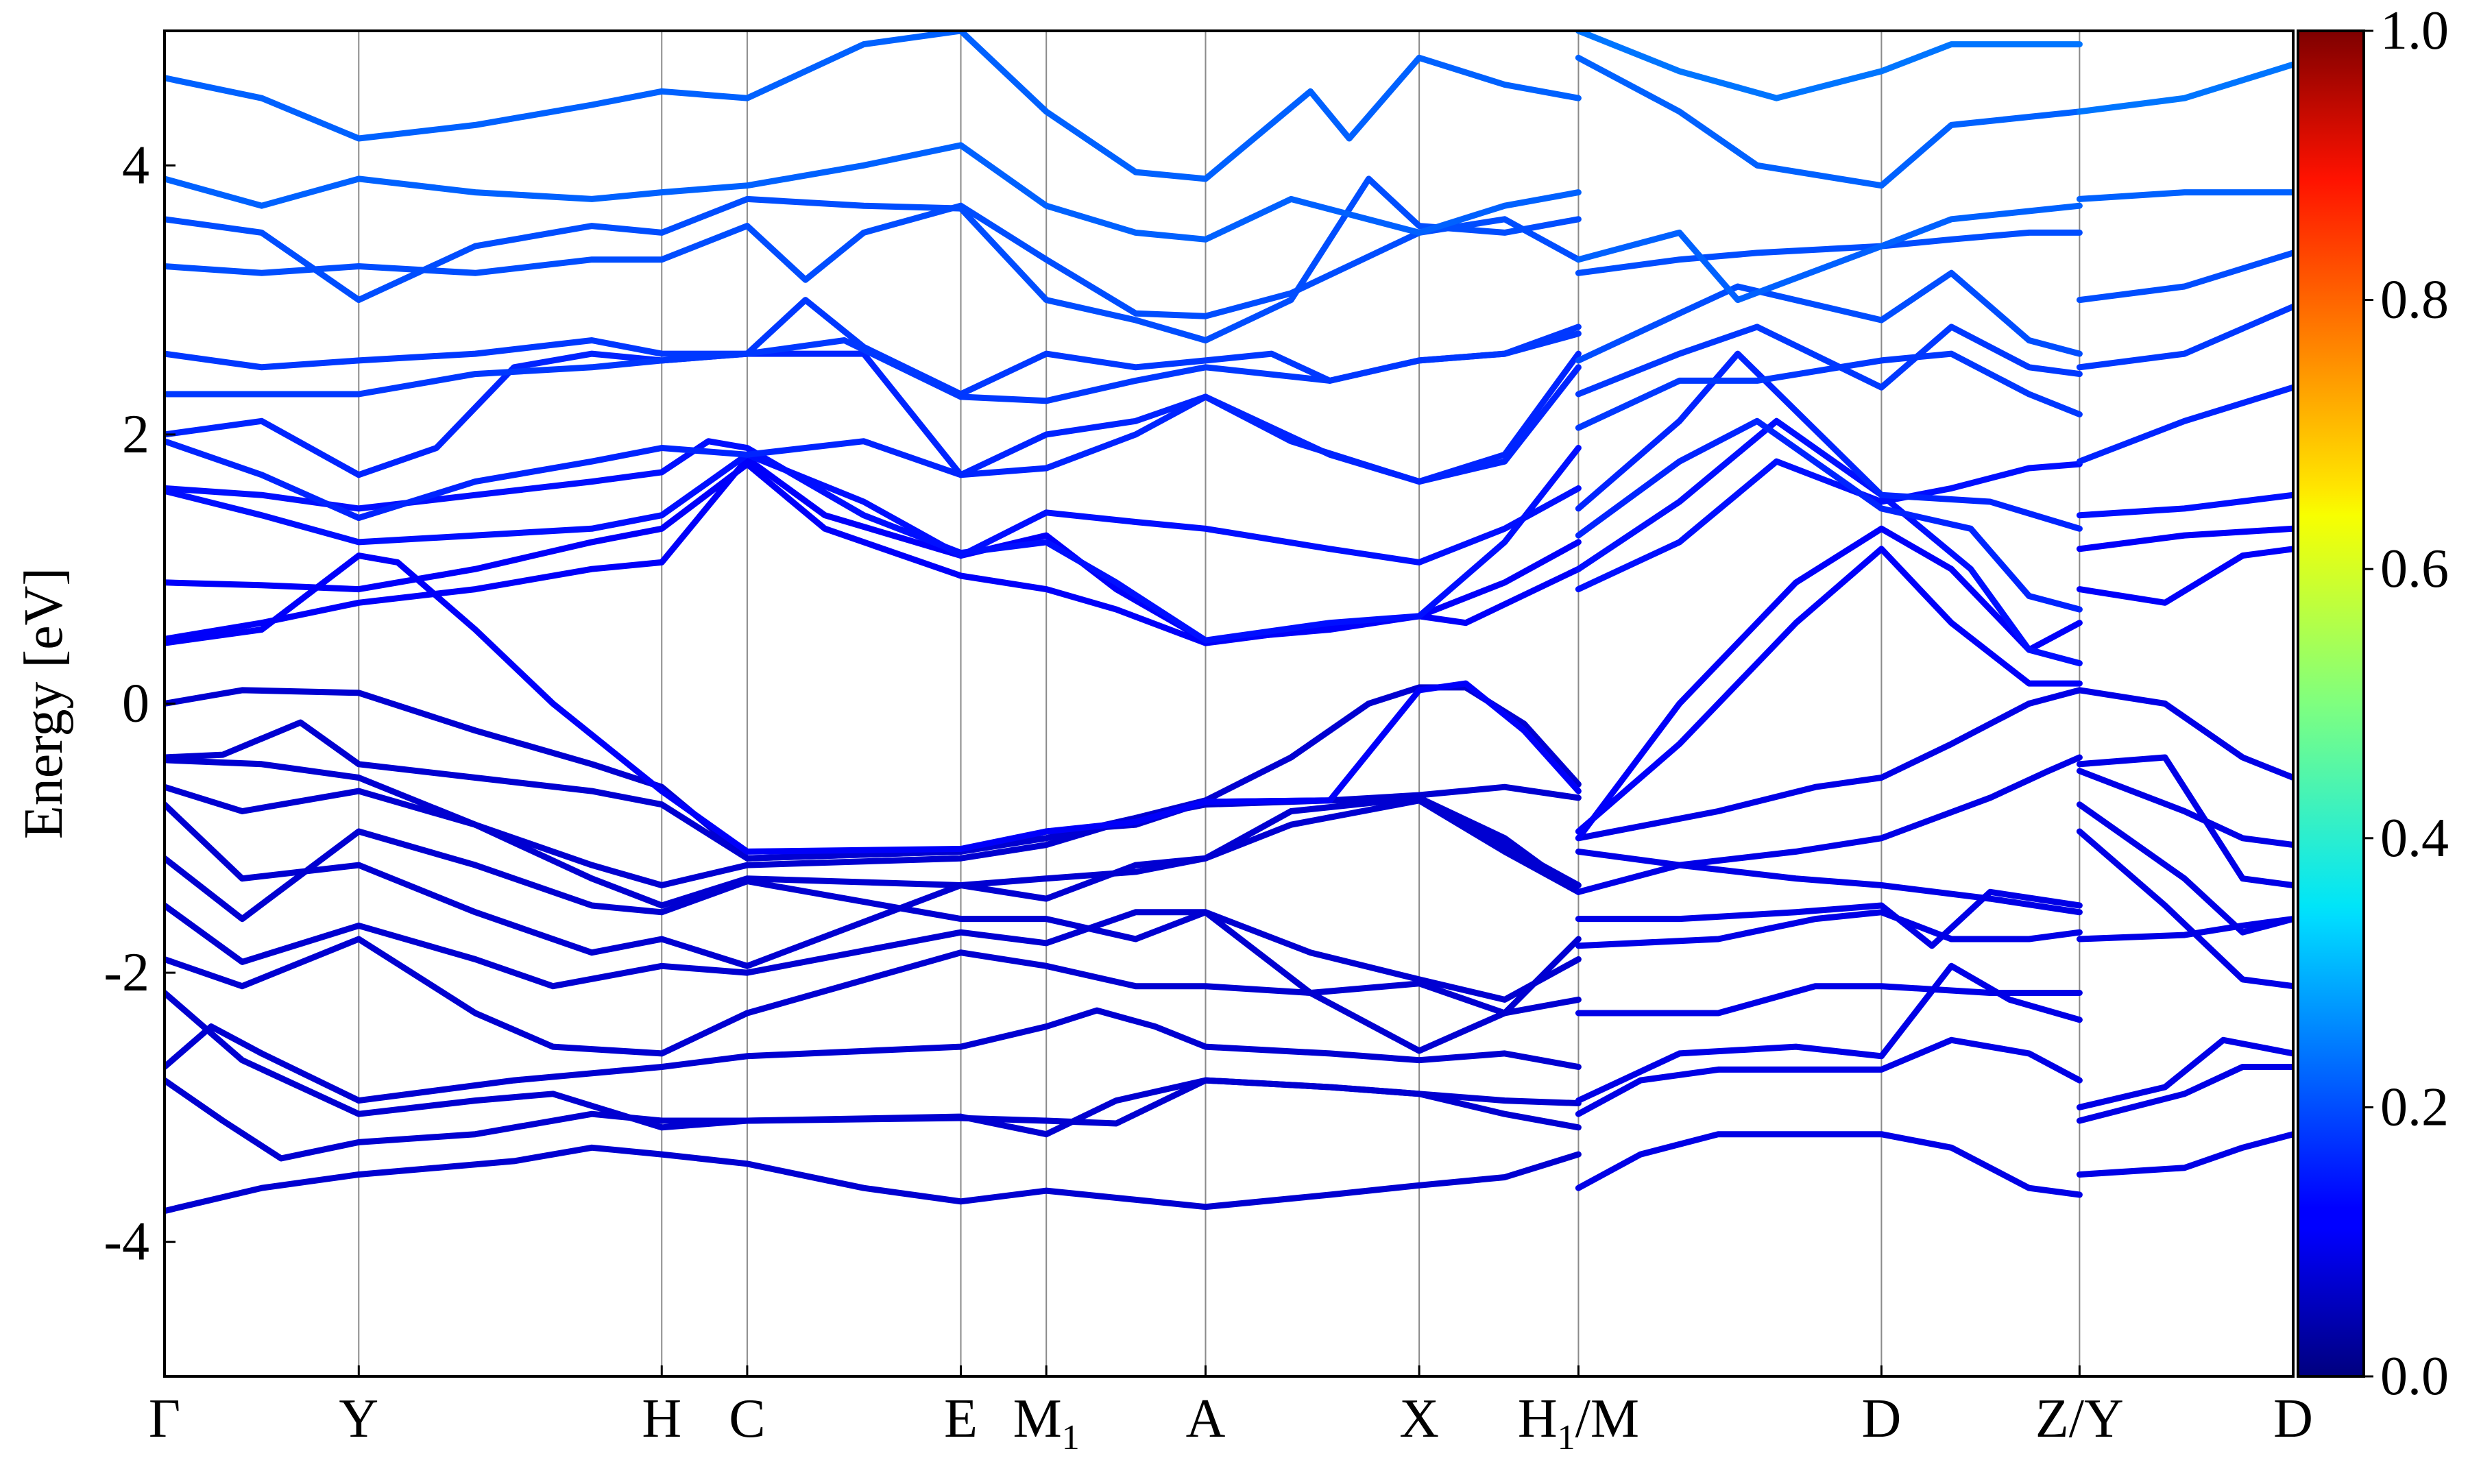 The height and width of the screenshot is (1484, 2468). Describe the element at coordinates (2079, 1419) in the screenshot. I see `x-tick-label: Z/Y` at that location.